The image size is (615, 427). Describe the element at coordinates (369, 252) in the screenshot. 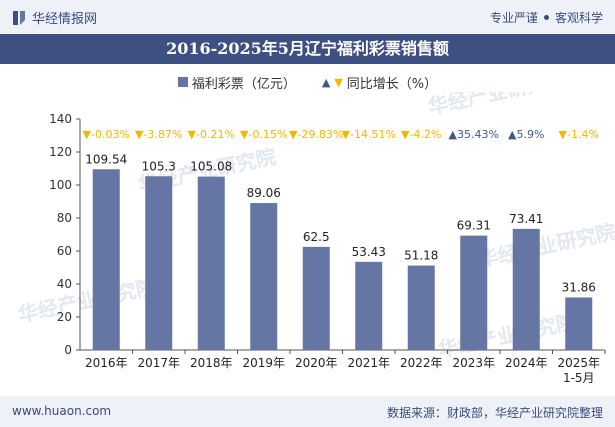

I see `value-label-5: 53.43` at that location.